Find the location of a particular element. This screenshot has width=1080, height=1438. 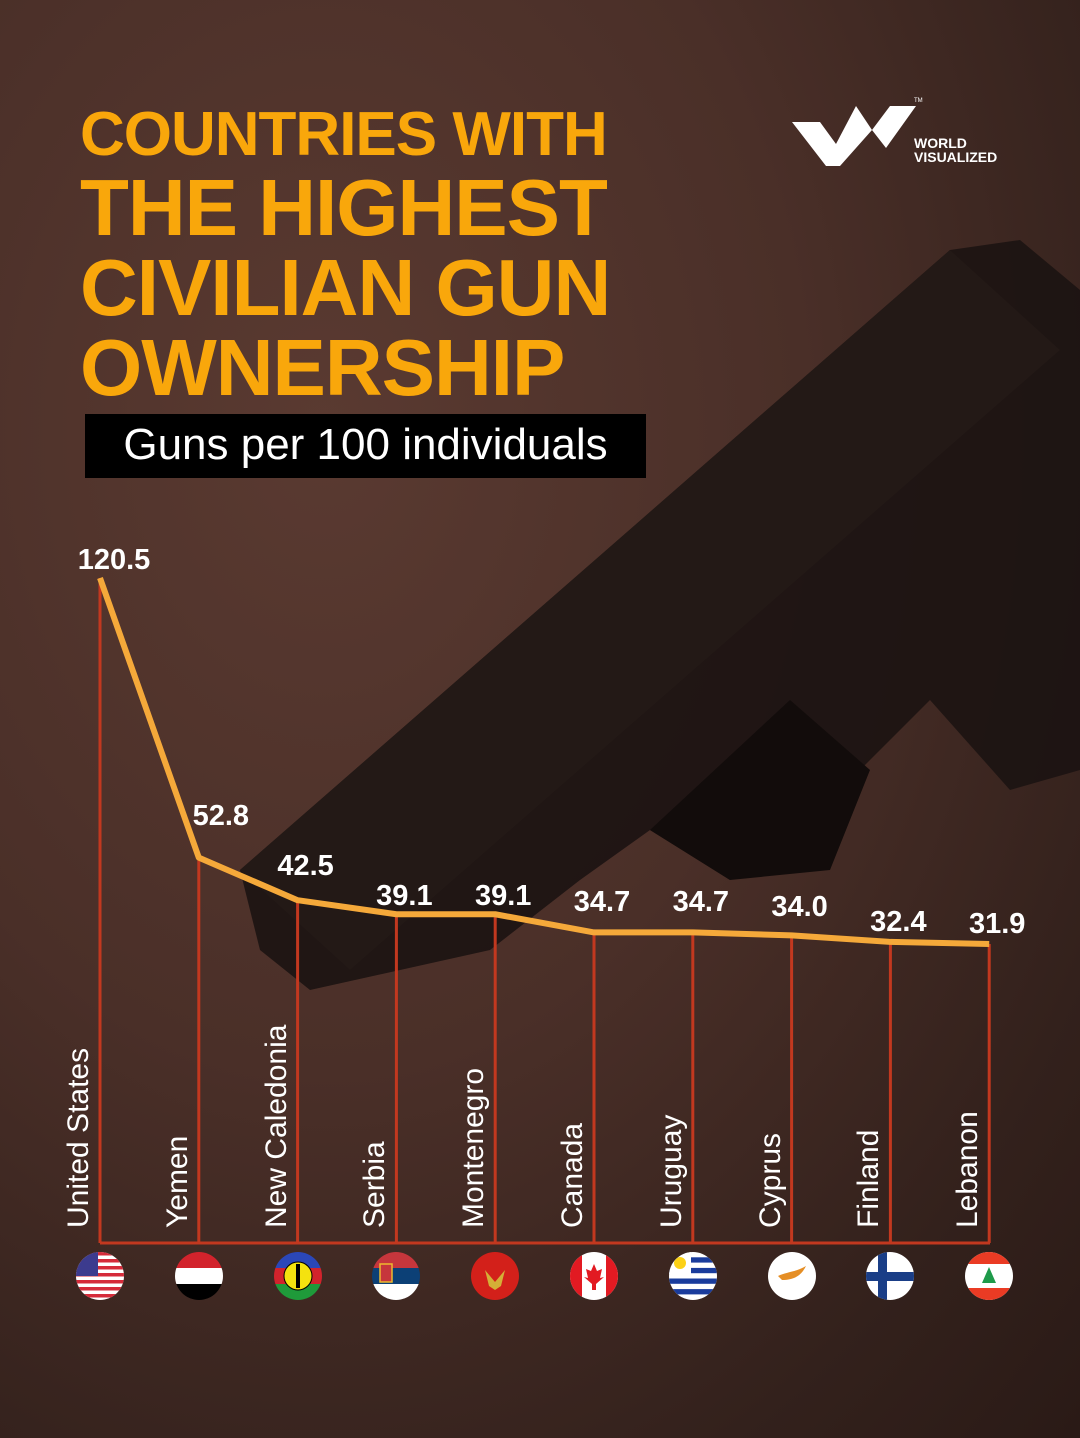

title-line-4: OWNERSHIP is located at coordinates (322, 367).